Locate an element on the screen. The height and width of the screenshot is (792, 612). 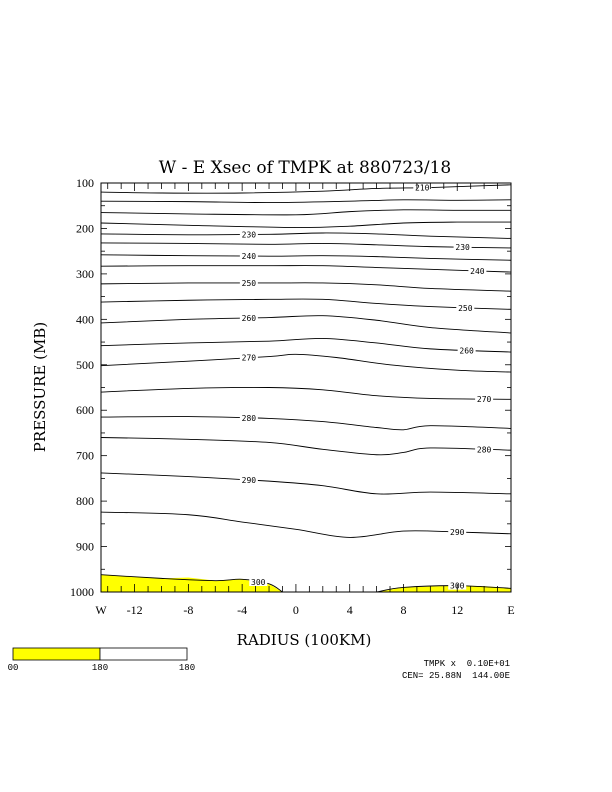
footer-scale-text: TMPK x 0.10E+01 is located at coordinates (467, 664).